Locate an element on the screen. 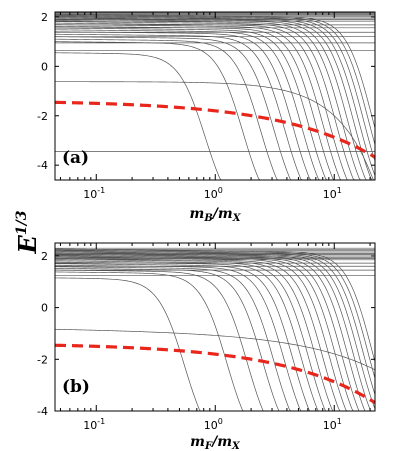 Image resolution: width=415 pixels, height=451 pixels. b-x-axis-label: mF/mX is located at coordinates (215, 442).